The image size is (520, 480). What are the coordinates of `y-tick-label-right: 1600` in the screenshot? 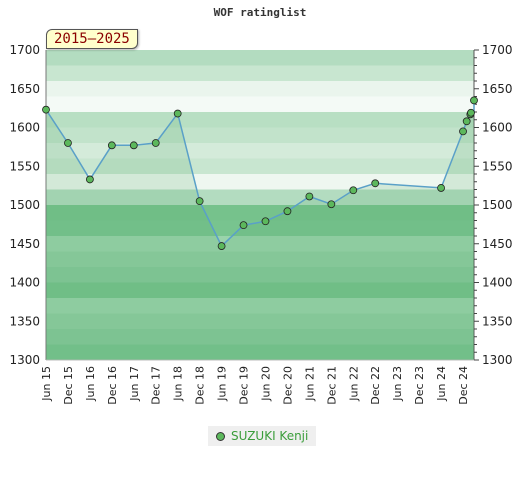 It's located at (497, 128).